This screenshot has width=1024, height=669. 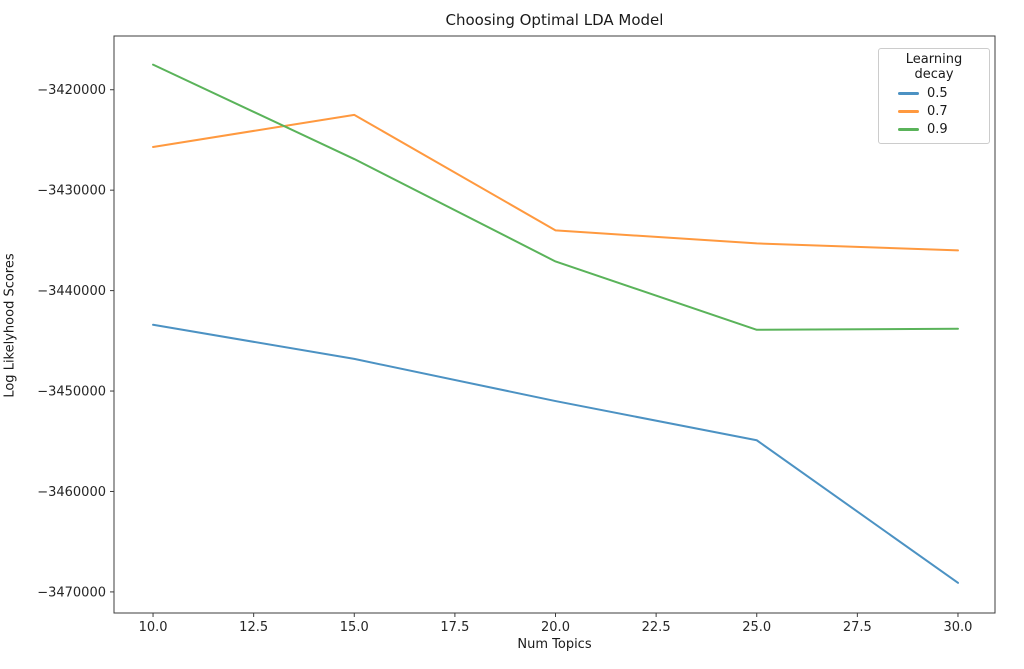 What do you see at coordinates (71, 90) in the screenshot?
I see `y-tick-label: −3420000` at bounding box center [71, 90].